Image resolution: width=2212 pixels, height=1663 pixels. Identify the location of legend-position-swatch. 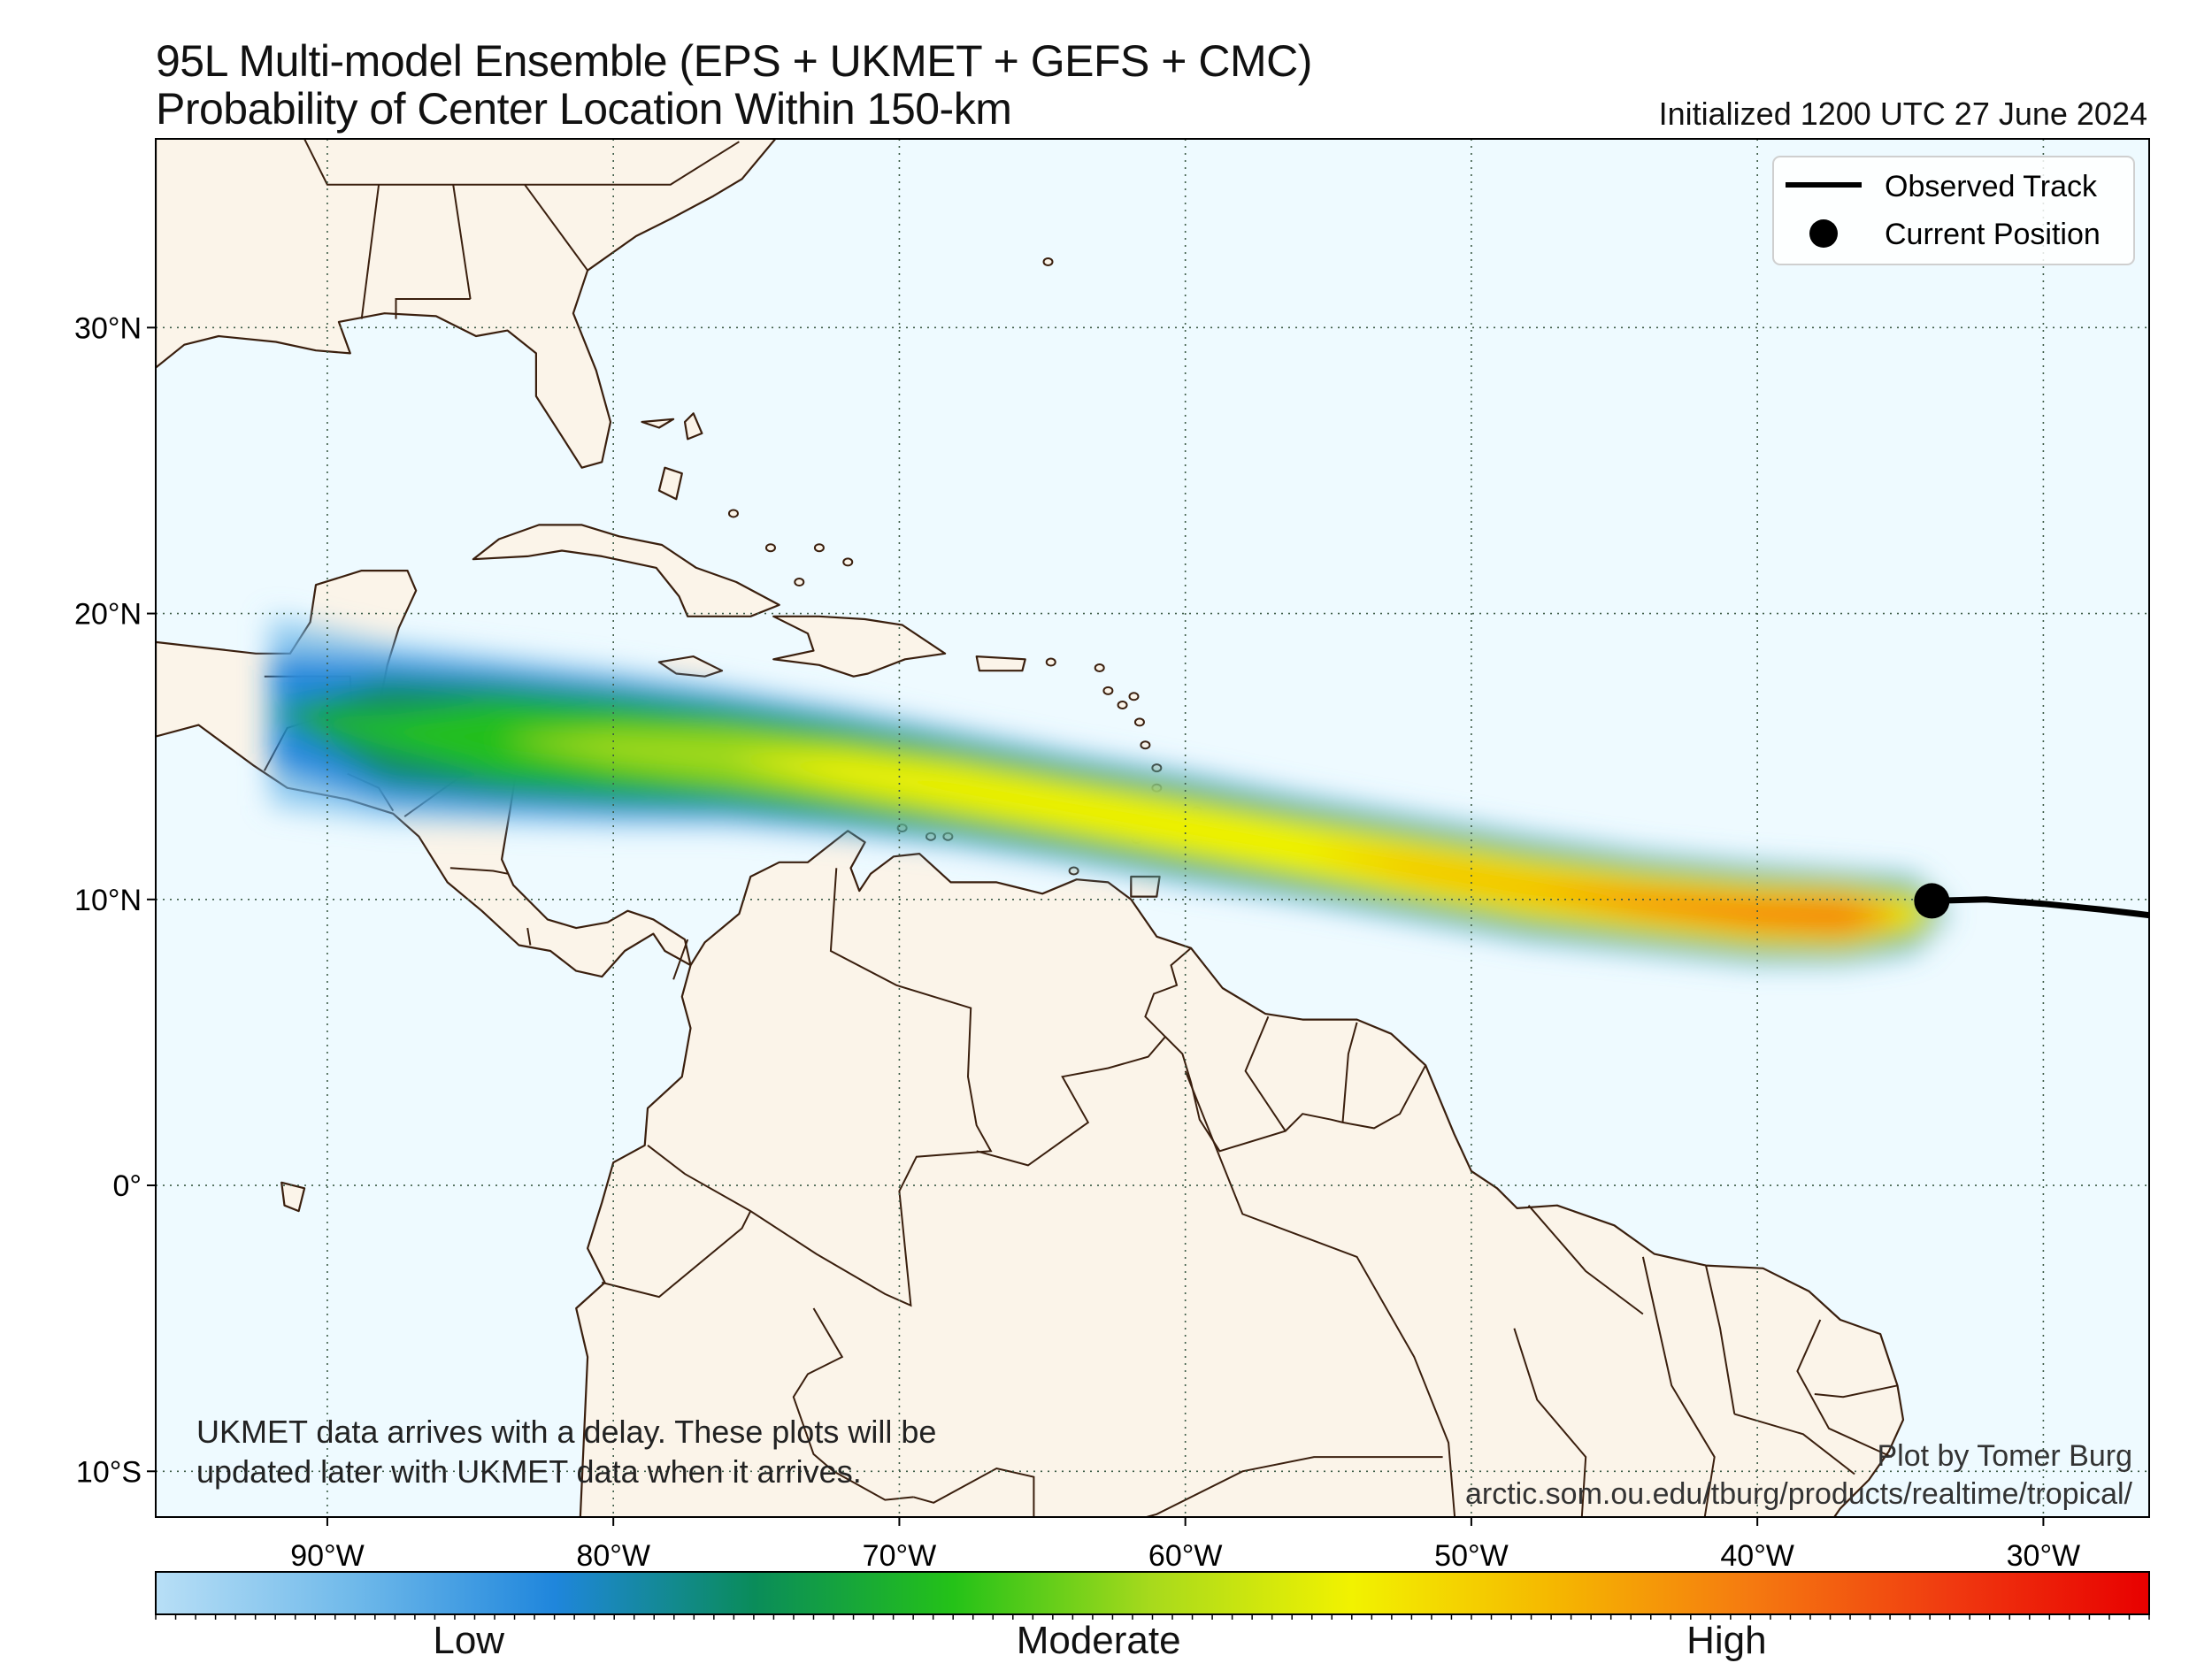
(1824, 233).